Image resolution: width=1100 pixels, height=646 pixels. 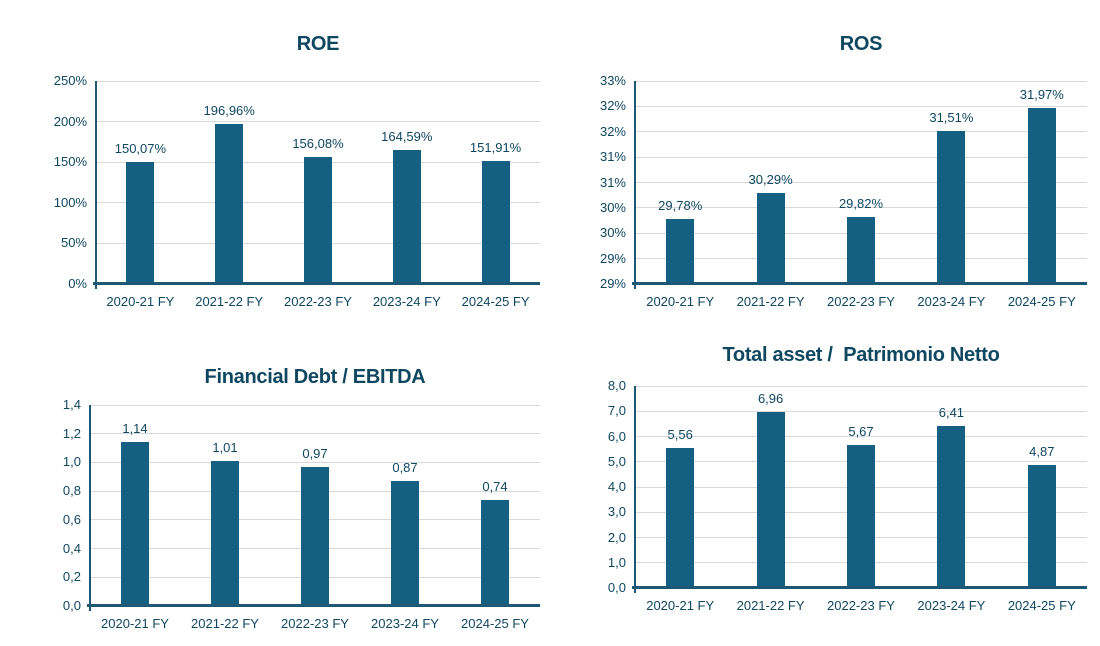 I want to click on y-tick-label: 1,2, so click(x=71, y=433).